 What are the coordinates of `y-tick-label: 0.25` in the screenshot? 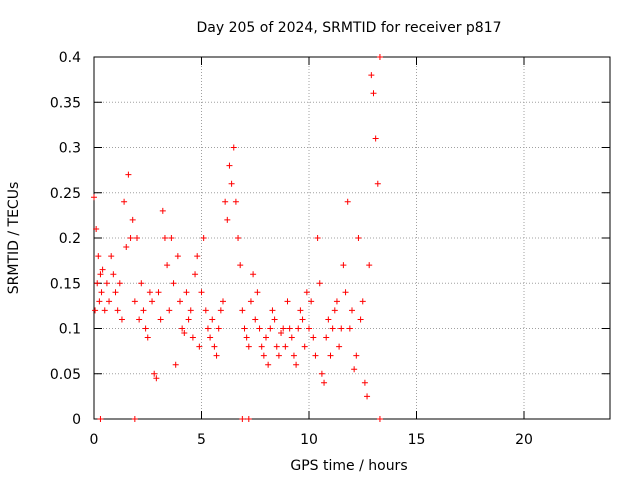 It's located at (65, 194).